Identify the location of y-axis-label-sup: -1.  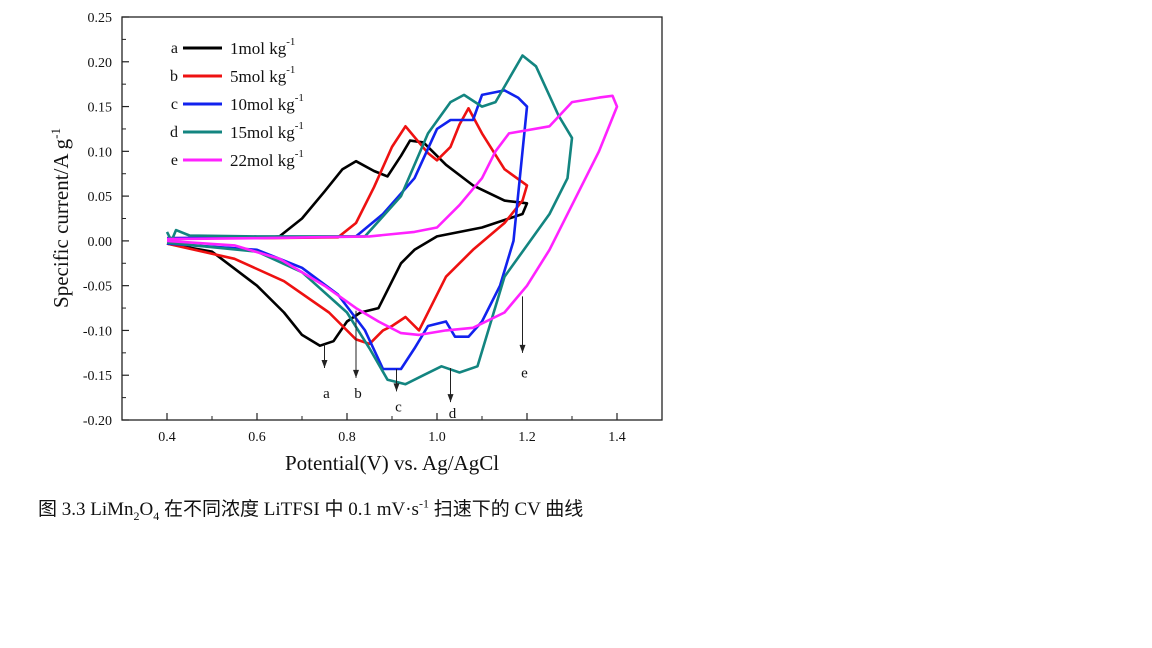
(55, 133).